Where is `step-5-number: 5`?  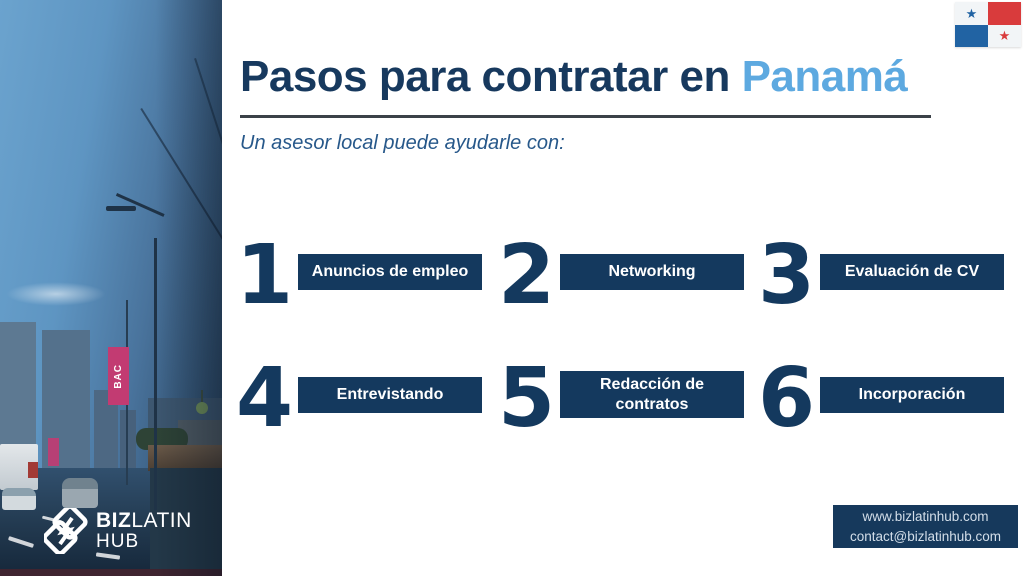
step-5-number: 5 is located at coordinates (526, 398).